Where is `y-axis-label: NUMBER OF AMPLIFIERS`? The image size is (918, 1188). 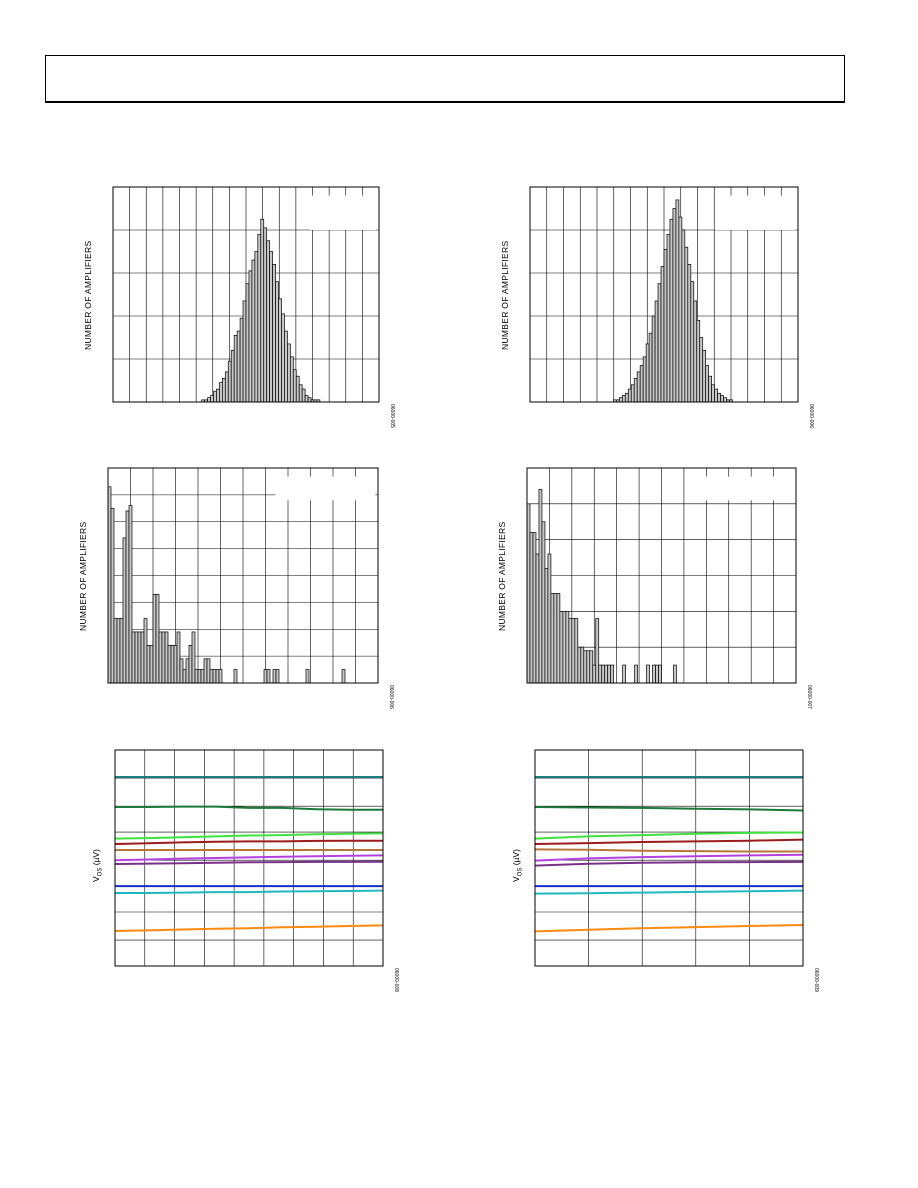
y-axis-label: NUMBER OF AMPLIFIERS is located at coordinates (88, 295).